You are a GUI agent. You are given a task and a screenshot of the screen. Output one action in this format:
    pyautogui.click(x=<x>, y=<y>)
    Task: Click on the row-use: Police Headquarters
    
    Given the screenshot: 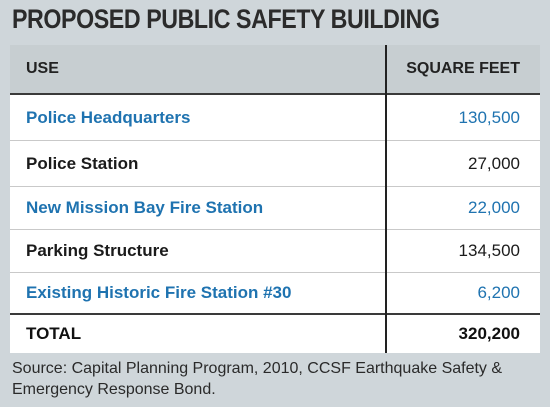 What is the action you would take?
    pyautogui.click(x=108, y=117)
    